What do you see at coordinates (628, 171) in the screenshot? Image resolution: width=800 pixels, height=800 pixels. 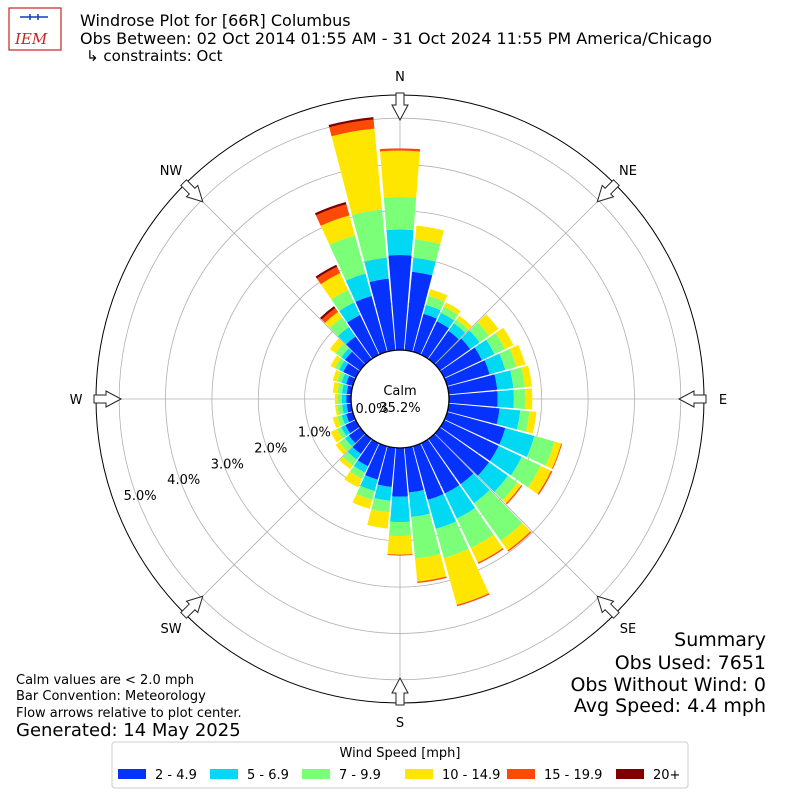 I see `direction-label-ne: NE` at bounding box center [628, 171].